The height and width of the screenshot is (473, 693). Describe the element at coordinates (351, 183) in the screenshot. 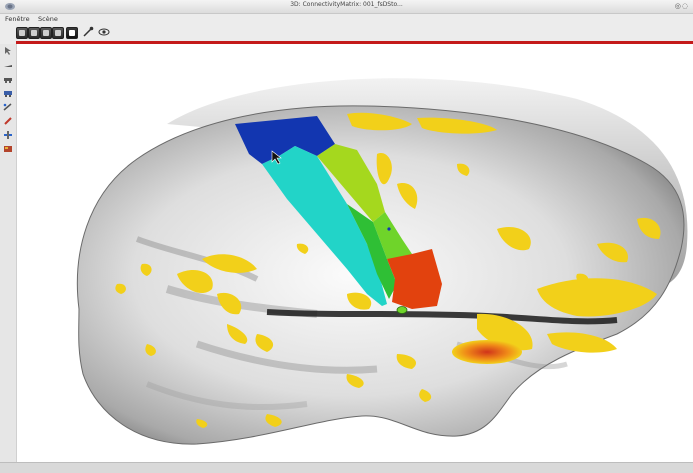

I see `cluster-yellowgreen` at that location.